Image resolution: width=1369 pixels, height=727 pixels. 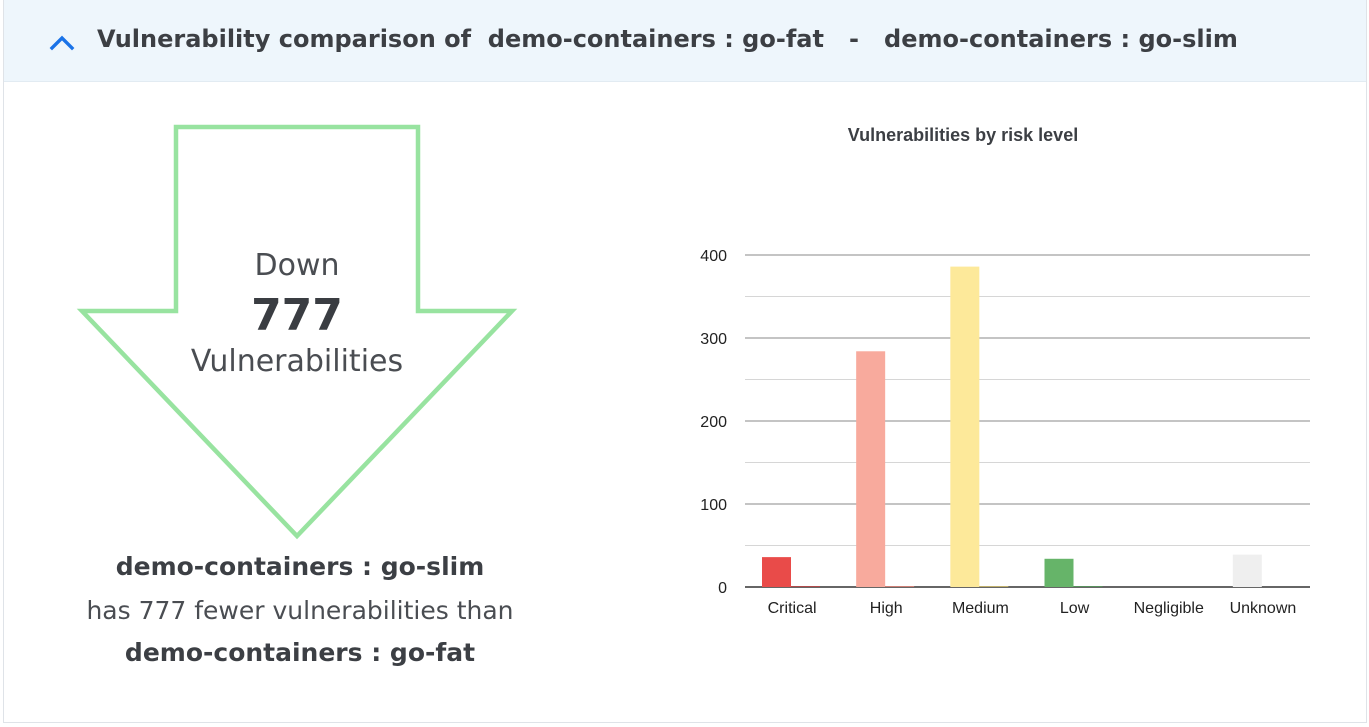 What do you see at coordinates (1061, 39) in the screenshot?
I see `title-image-b: demo-containers : go-slim` at bounding box center [1061, 39].